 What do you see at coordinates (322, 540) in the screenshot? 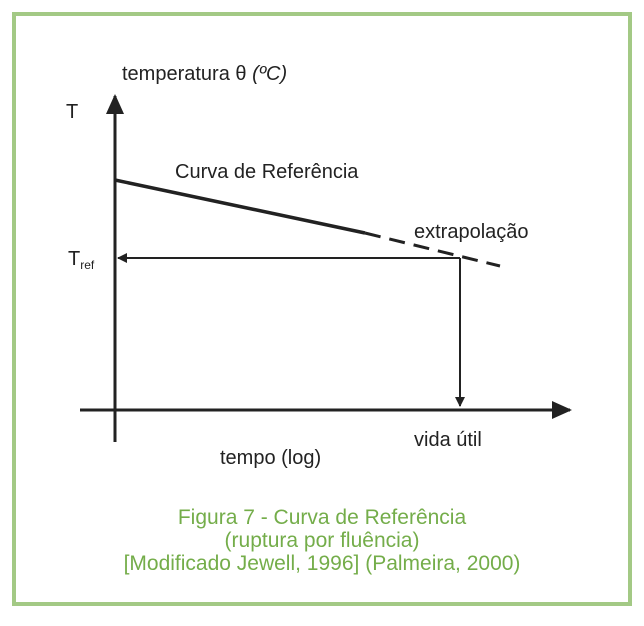
I see `caption-line: (ruptura por fluência)` at bounding box center [322, 540].